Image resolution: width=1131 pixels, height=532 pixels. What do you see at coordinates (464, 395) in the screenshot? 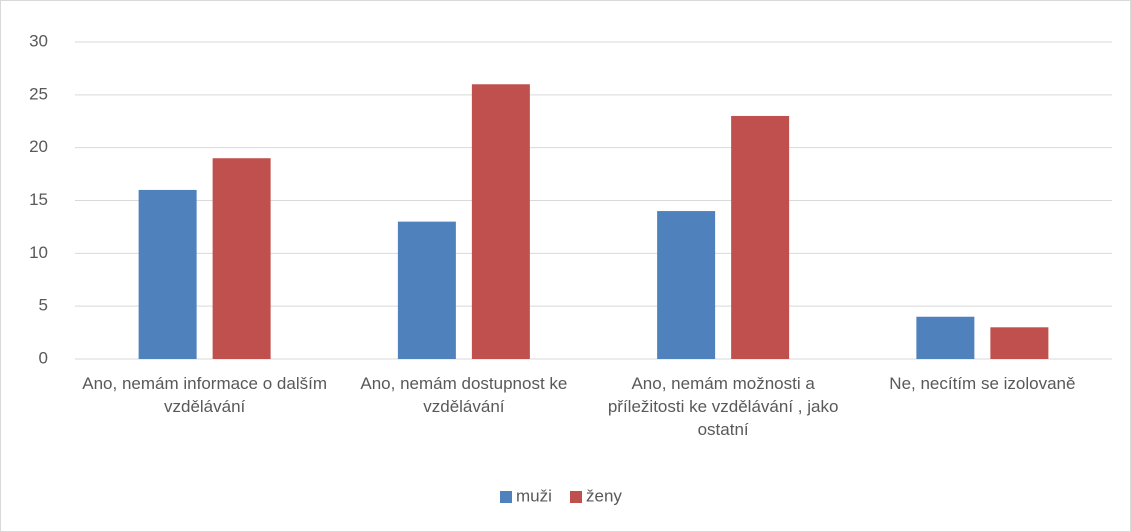
I see `x-tick-label: Ano, nemám dostupnost ke vzdělávání` at bounding box center [464, 395].